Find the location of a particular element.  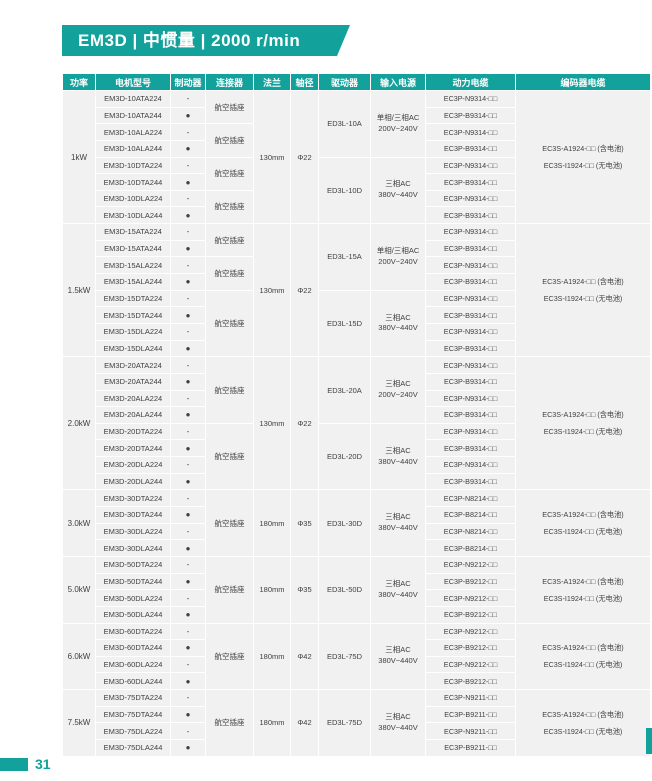

cell-motor-model: EM3D-20ATA244 is located at coordinates (133, 381).